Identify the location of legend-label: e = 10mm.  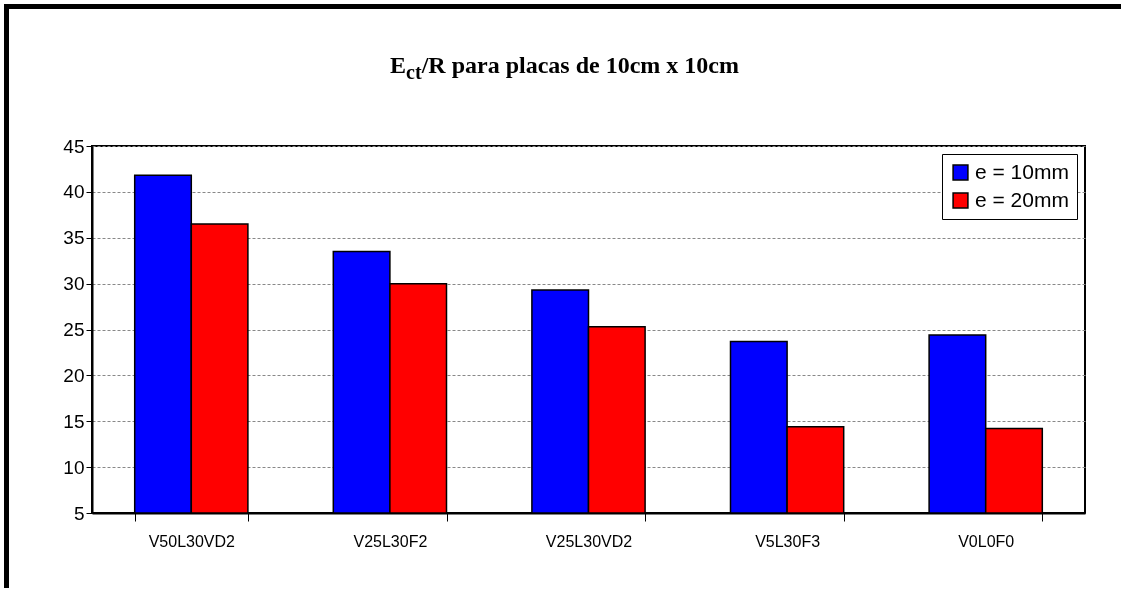
(1022, 171).